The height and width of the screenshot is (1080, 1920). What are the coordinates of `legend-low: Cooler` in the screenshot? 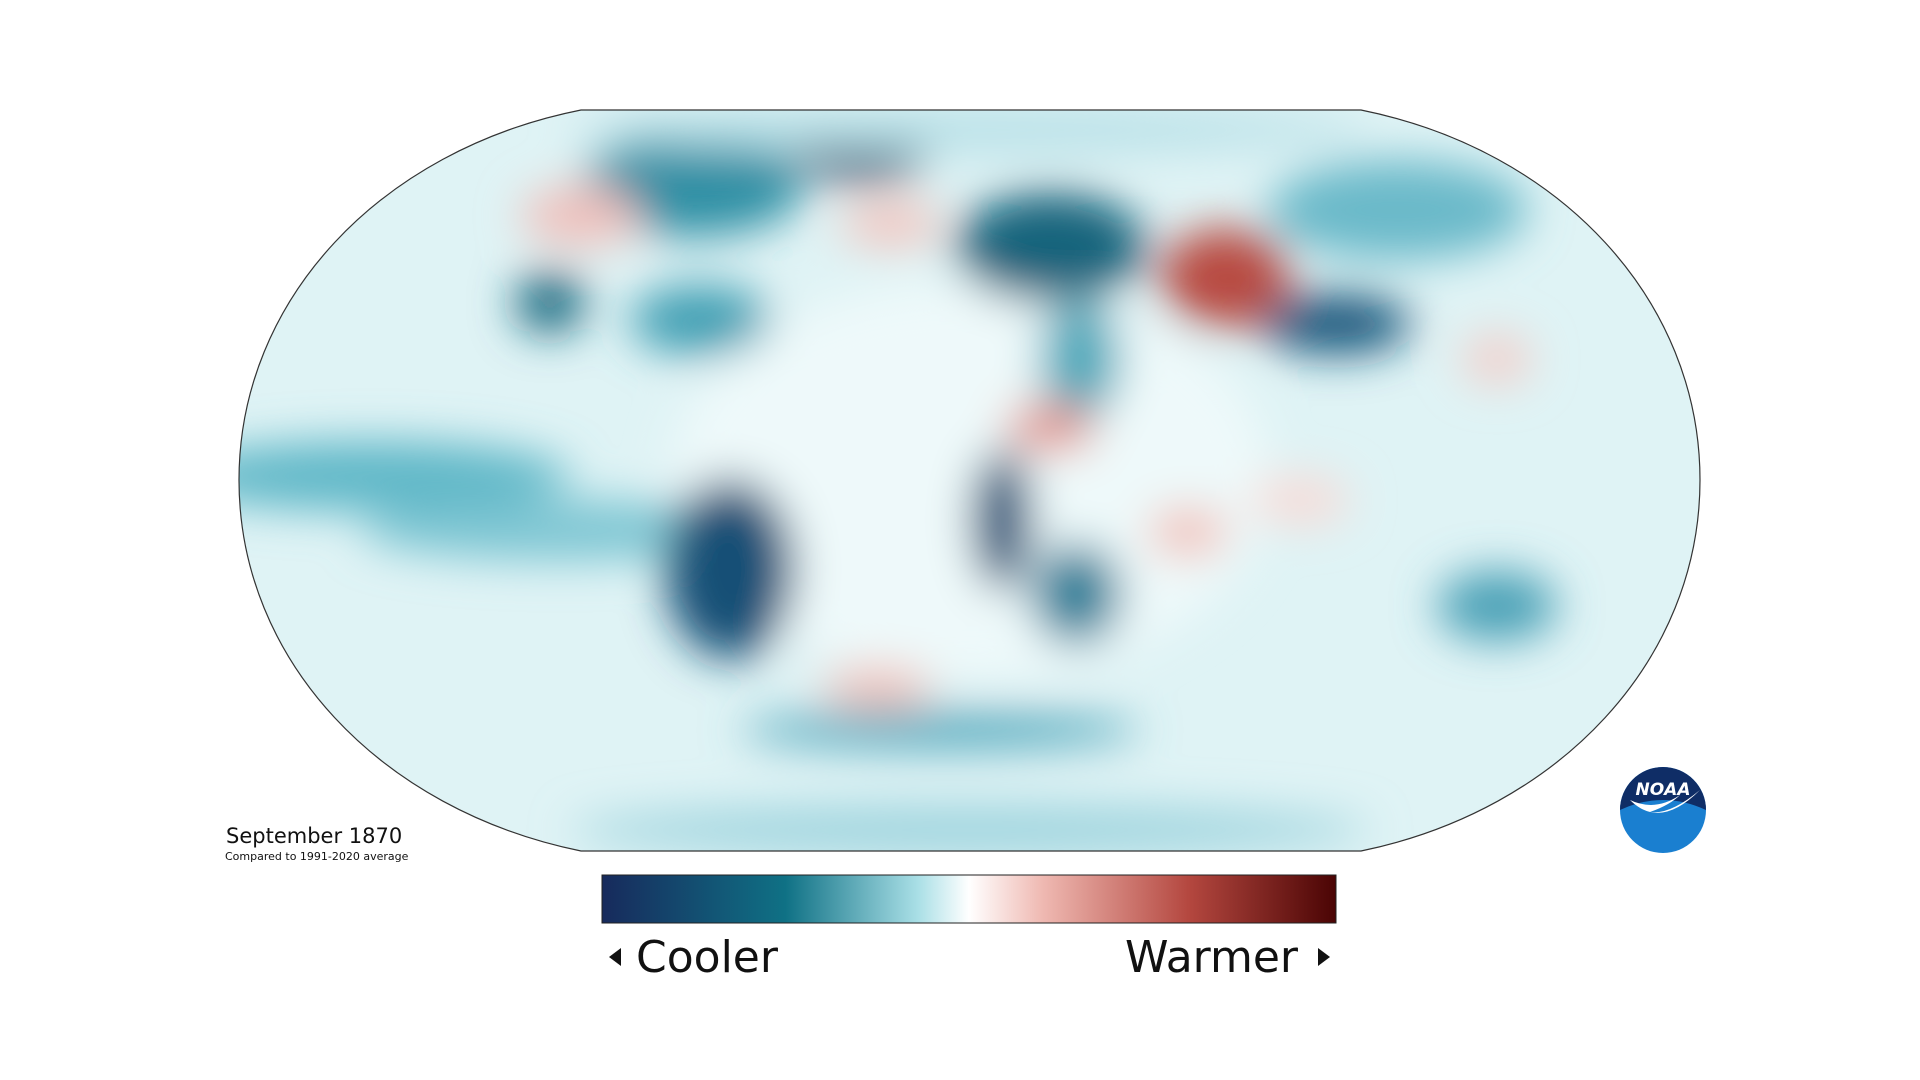 It's located at (707, 957).